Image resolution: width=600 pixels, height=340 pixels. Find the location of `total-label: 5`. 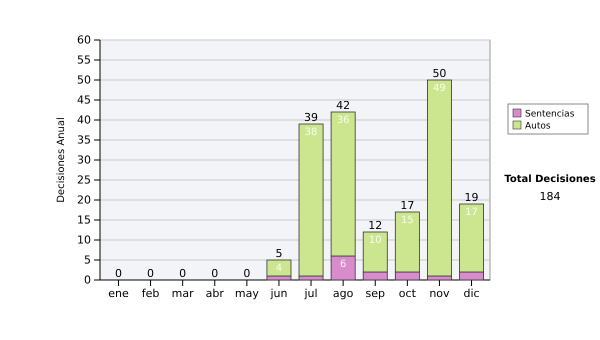

total-label: 5 is located at coordinates (278, 253).